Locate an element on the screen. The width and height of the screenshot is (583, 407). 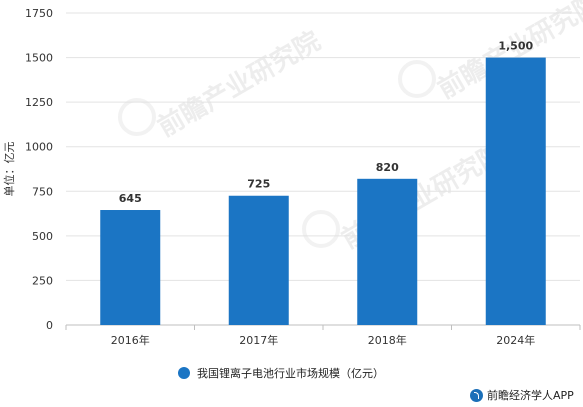
x-tick-label: 2024年 is located at coordinates (515, 340).